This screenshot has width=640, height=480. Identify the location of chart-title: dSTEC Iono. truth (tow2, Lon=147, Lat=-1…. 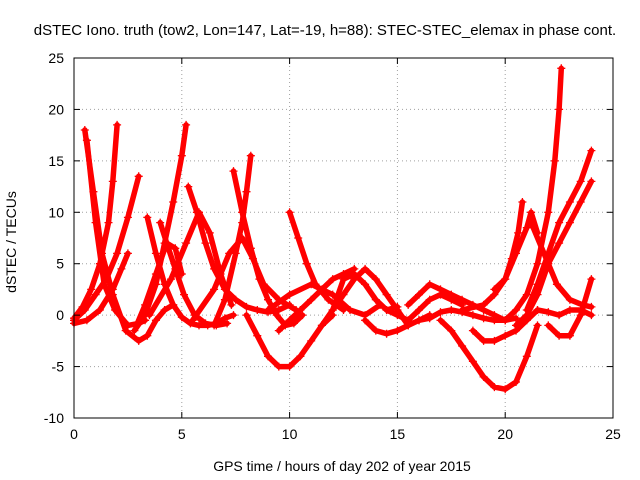
(325, 30).